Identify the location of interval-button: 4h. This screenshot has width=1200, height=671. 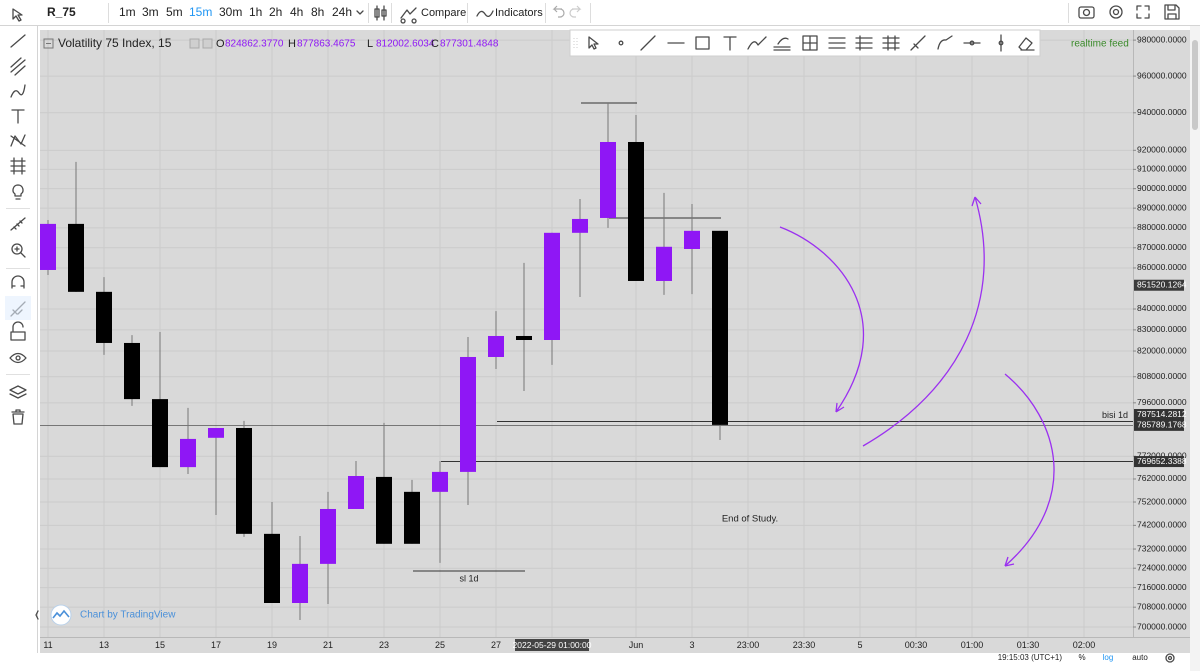
(296, 12).